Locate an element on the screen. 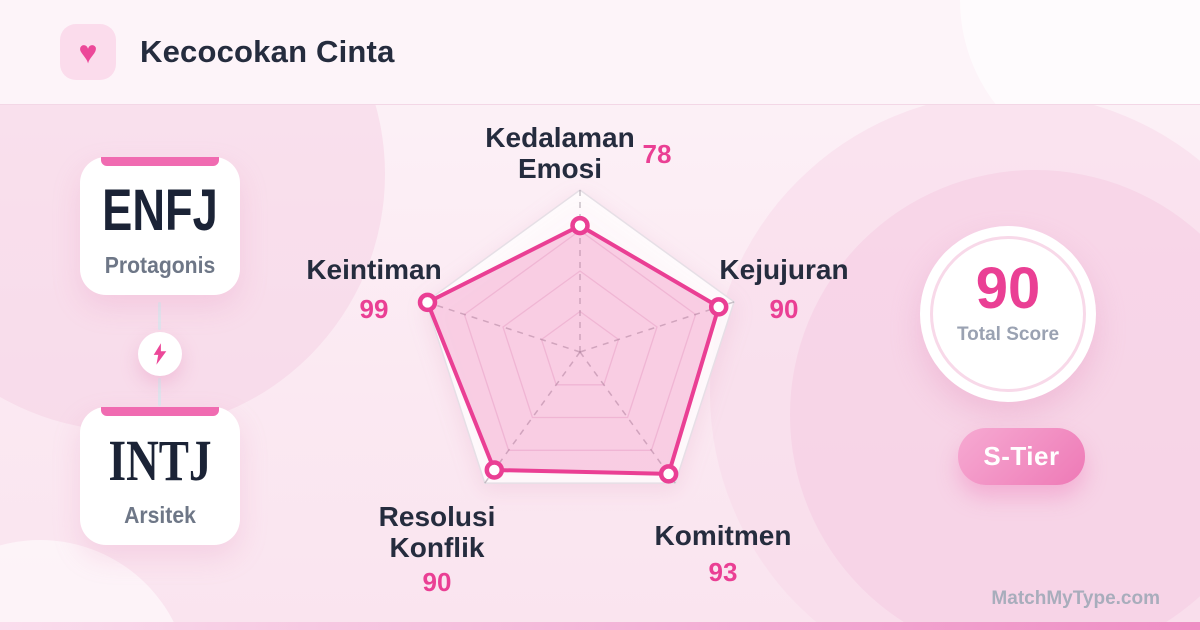 Image resolution: width=1200 pixels, height=630 pixels. axis-label-resolusi-konflik: Resolusi Konflik is located at coordinates (437, 532).